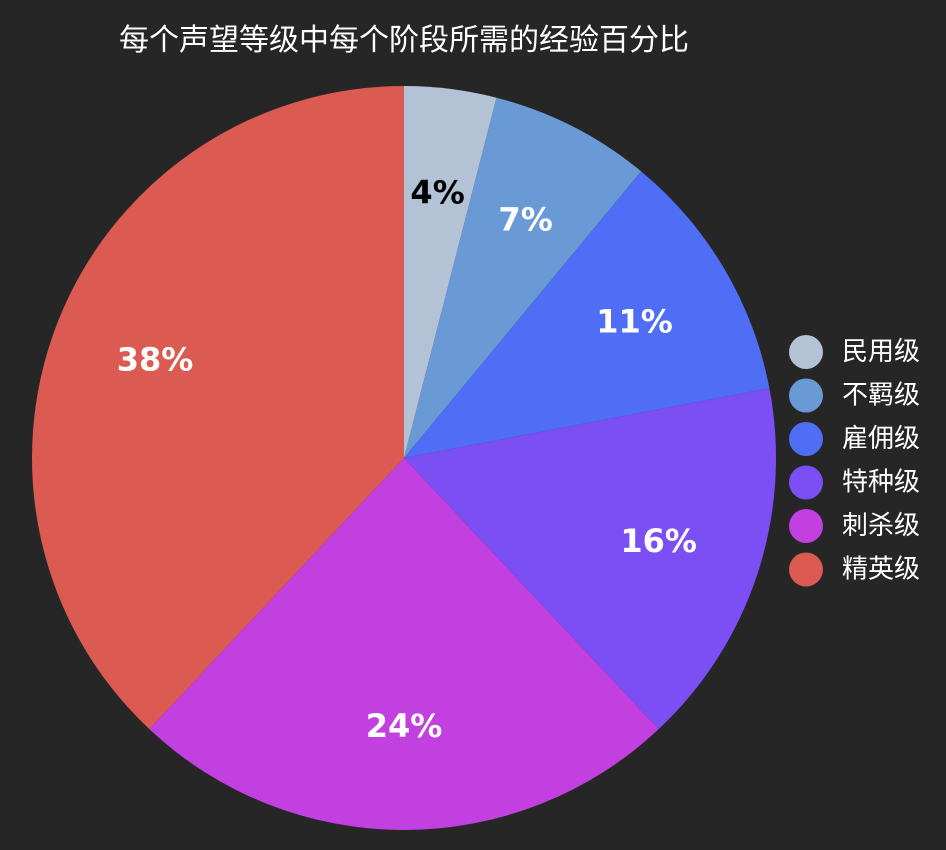  What do you see at coordinates (881, 396) in the screenshot?
I see `legend-label-2: 不羁级` at bounding box center [881, 396].